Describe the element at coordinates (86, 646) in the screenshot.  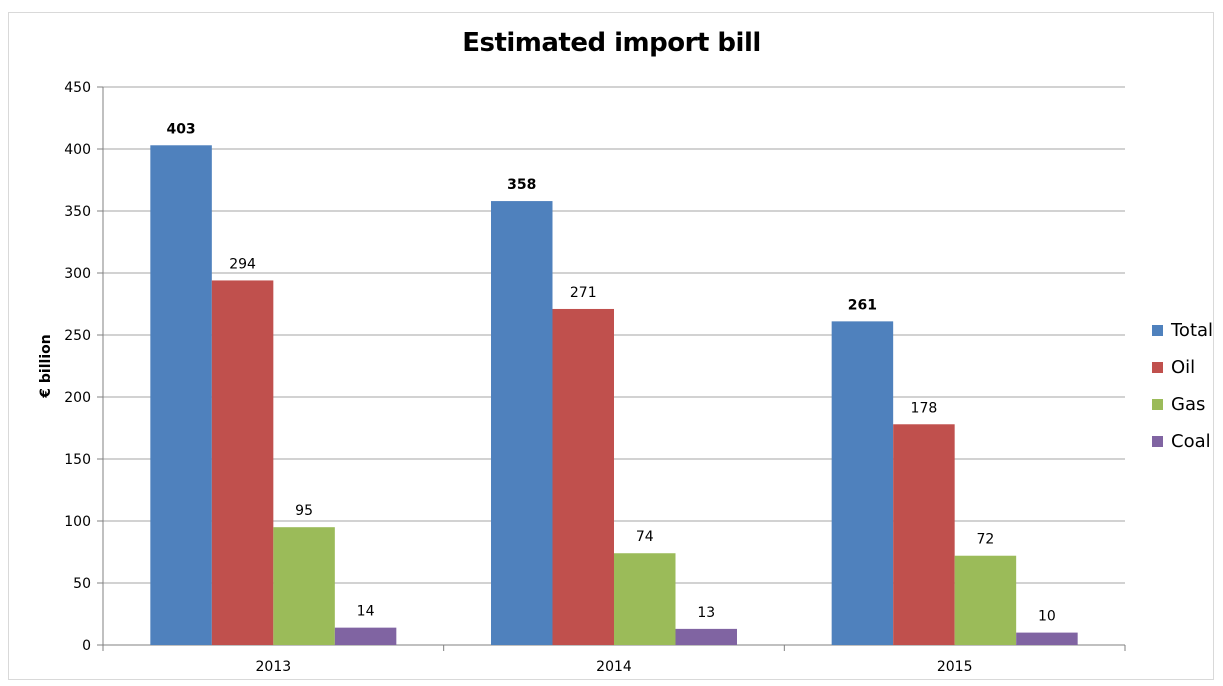
I see `y-tick-label: 0` at that location.